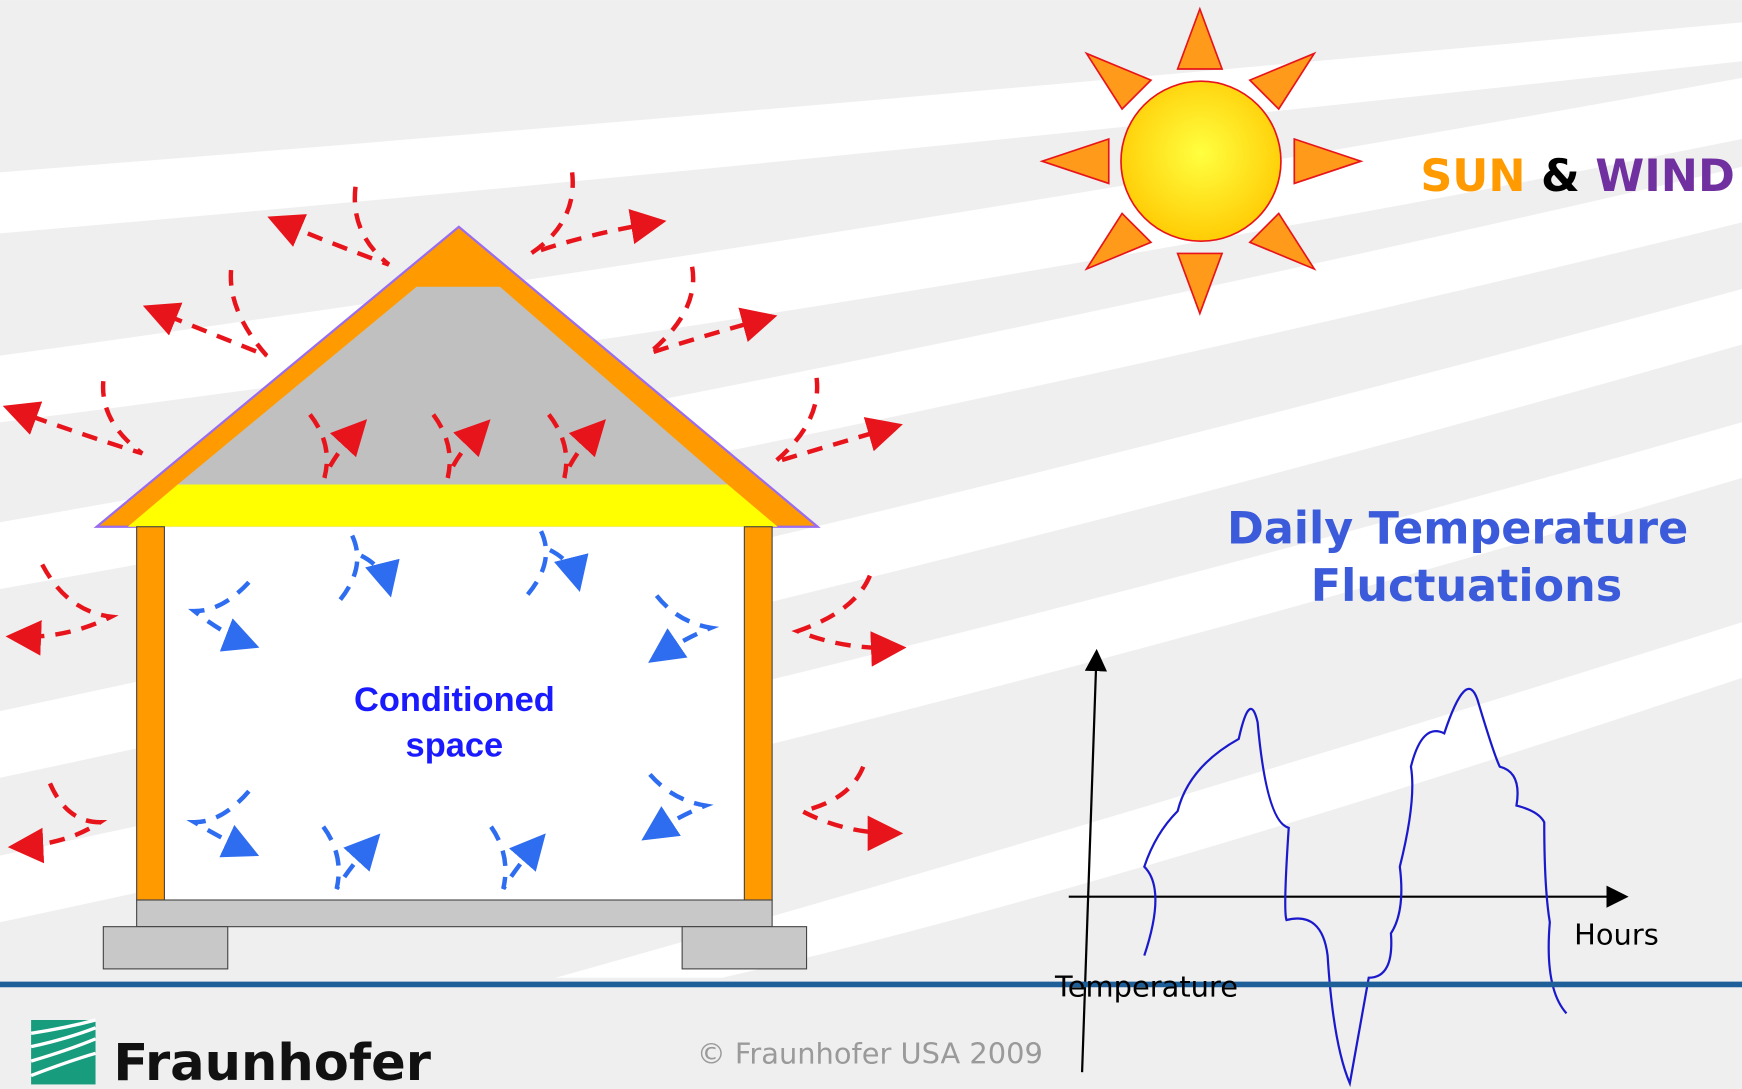  What do you see at coordinates (1665, 176) in the screenshot?
I see `wind-text: WIND` at bounding box center [1665, 176].